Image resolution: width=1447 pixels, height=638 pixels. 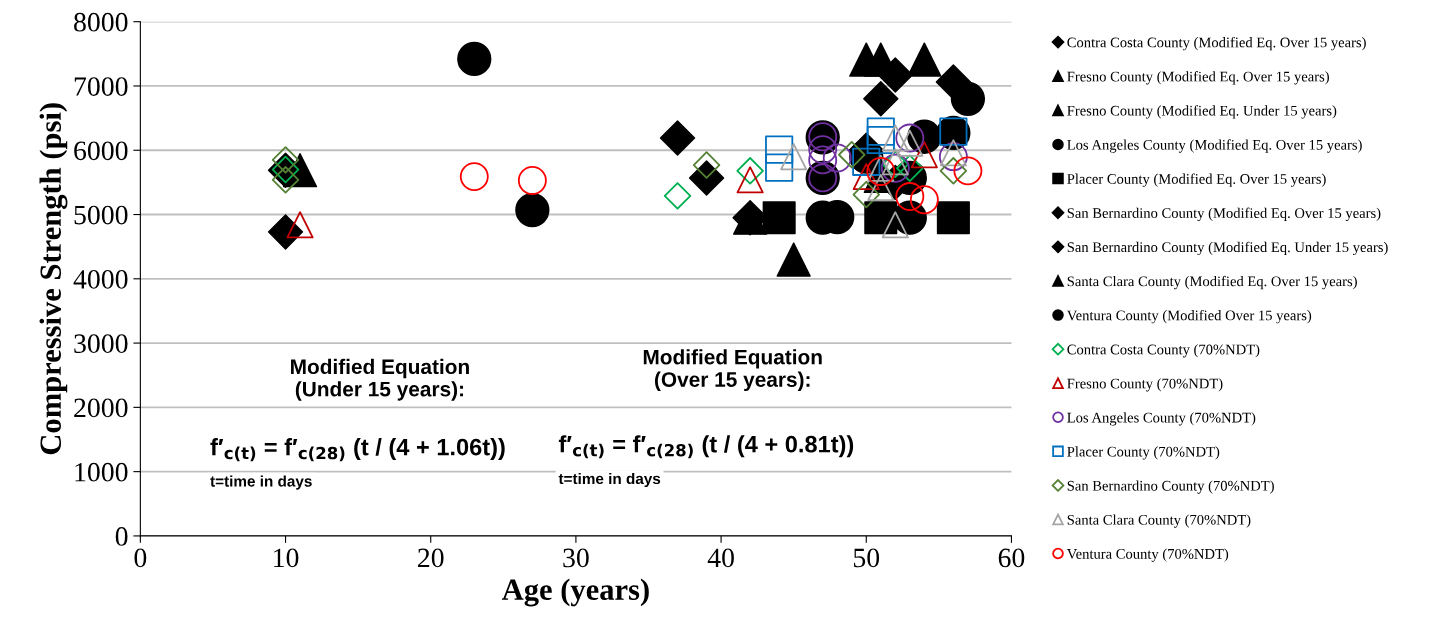 I want to click on y-tick-label: 0, so click(x=121, y=536).